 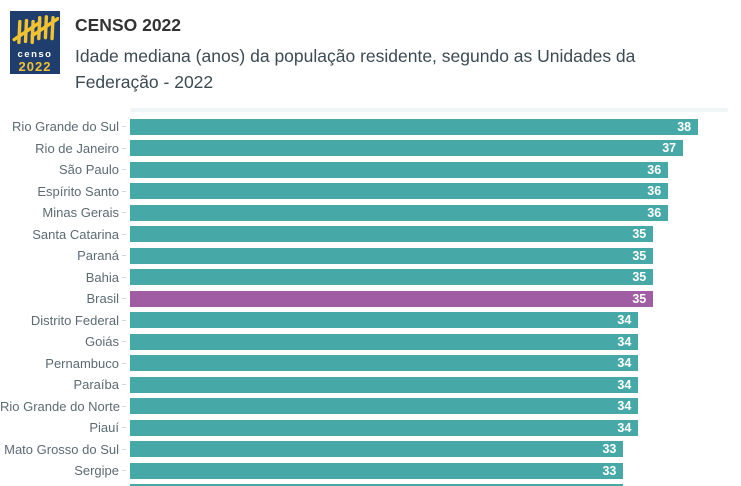 What do you see at coordinates (89, 170) in the screenshot?
I see `category-label: São Paulo` at bounding box center [89, 170].